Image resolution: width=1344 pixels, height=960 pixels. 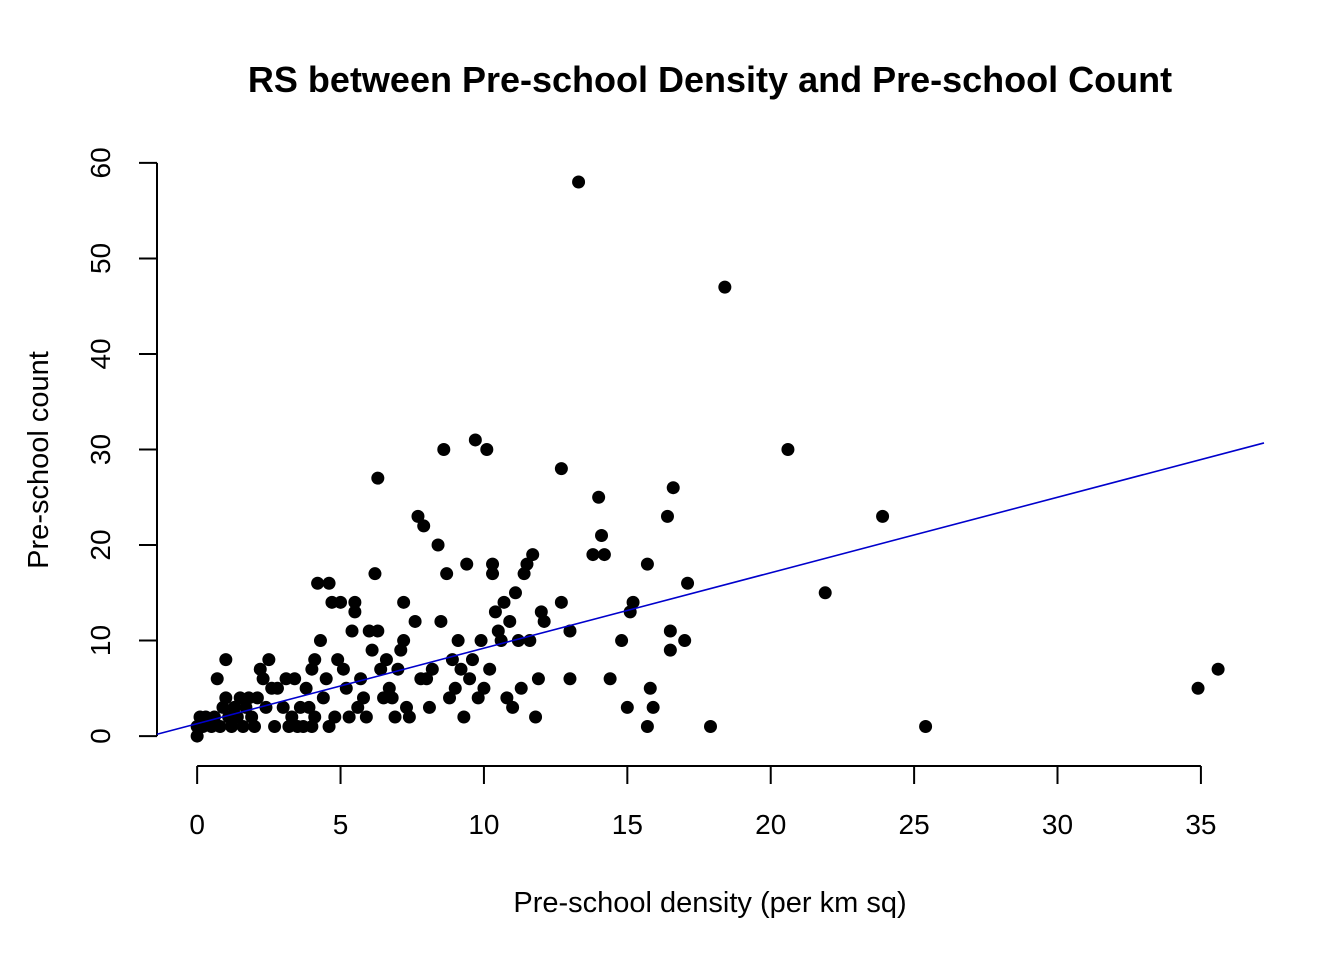 I want to click on x-tick-label: 30, so click(x=1057, y=824).